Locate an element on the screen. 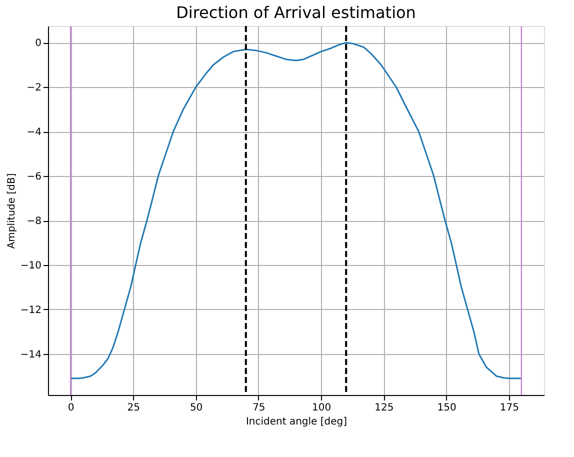 The height and width of the screenshot is (457, 574). x-tick-label: 100 is located at coordinates (322, 408).